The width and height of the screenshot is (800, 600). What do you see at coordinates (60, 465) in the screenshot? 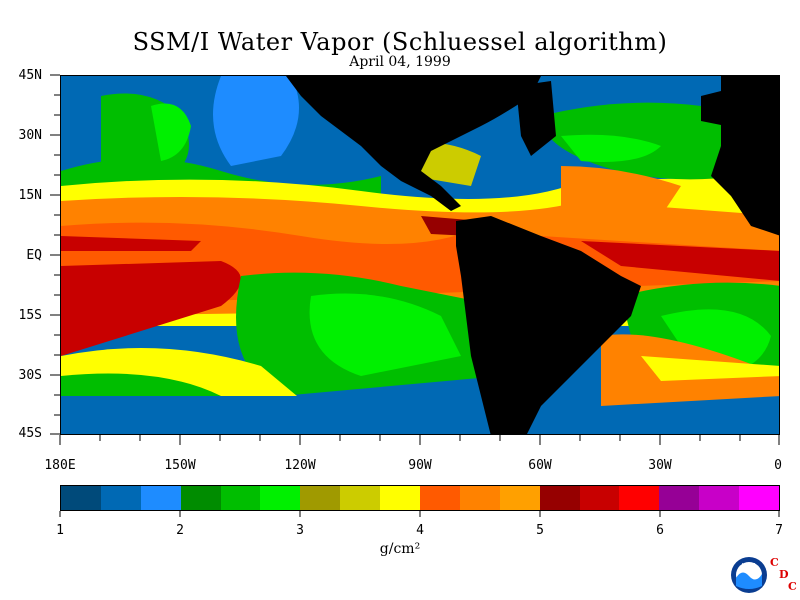
I see `lon-label: 180E` at bounding box center [60, 465].